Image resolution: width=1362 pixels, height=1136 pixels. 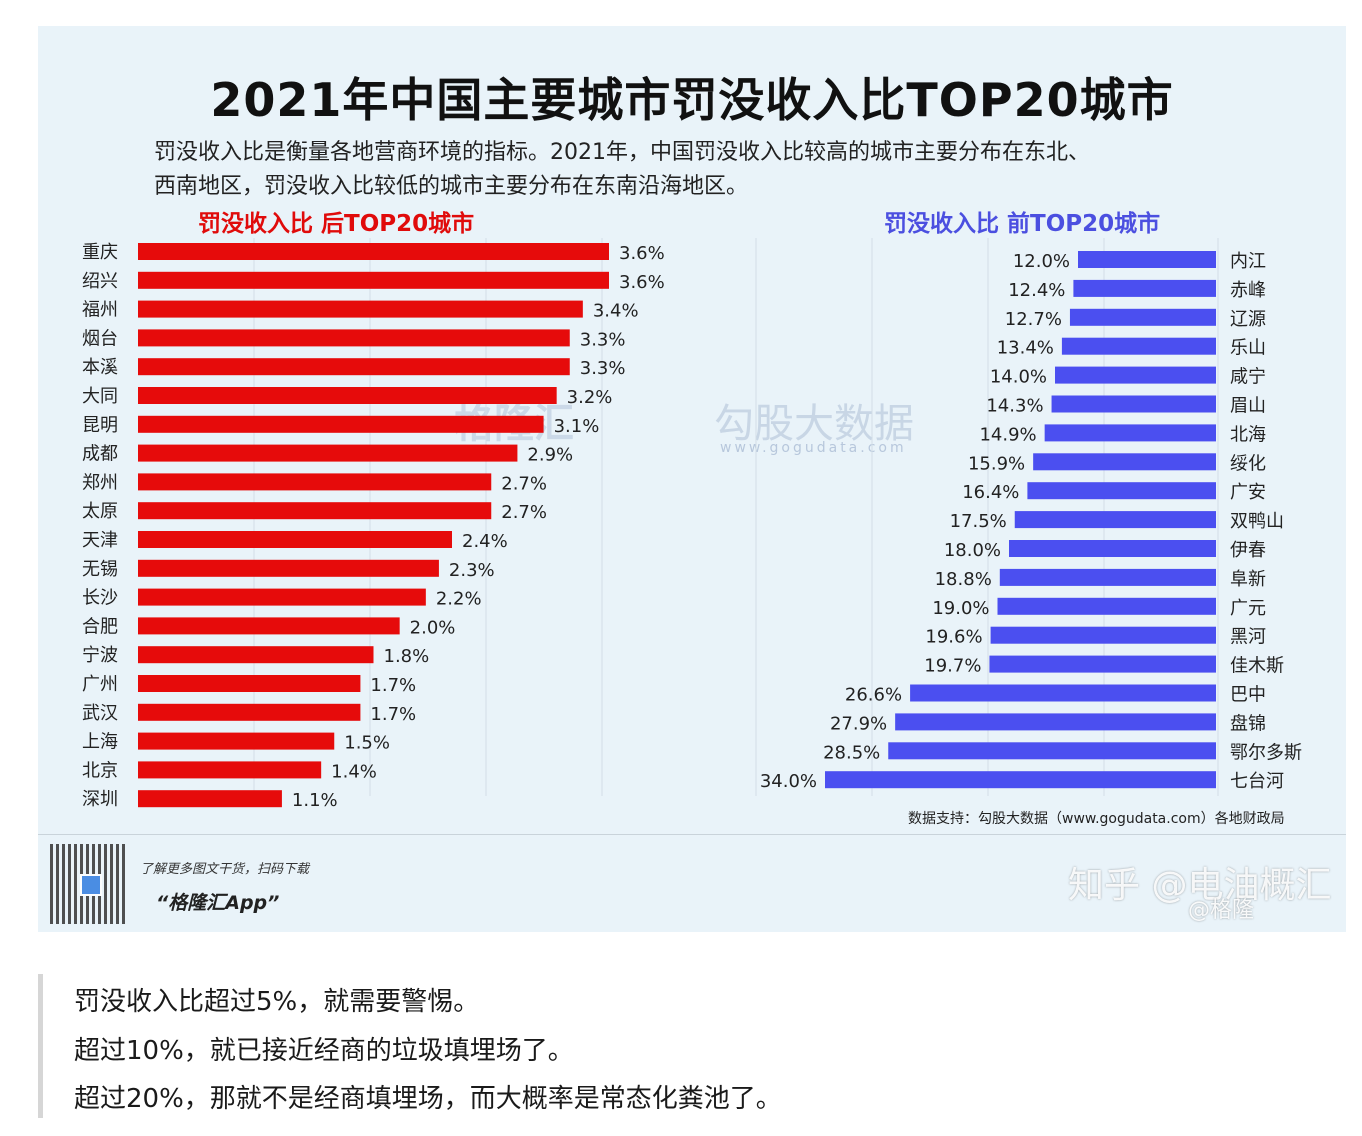 What do you see at coordinates (960, 608) in the screenshot?
I see `right-value-label: 19.0%` at bounding box center [960, 608].